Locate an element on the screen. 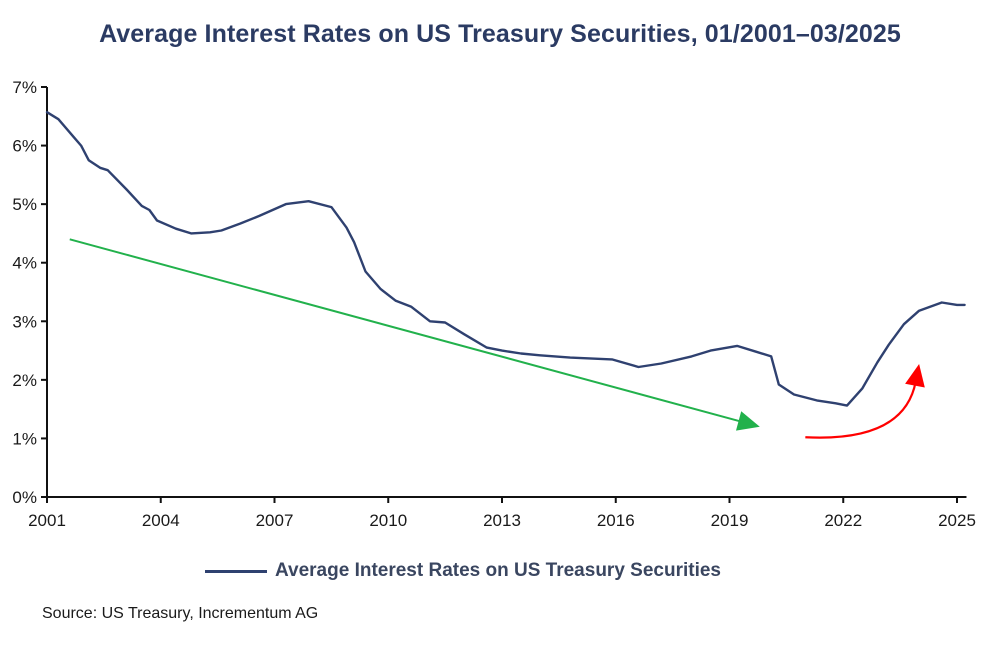 The height and width of the screenshot is (665, 1000). y-tick-label: 2% is located at coordinates (24, 380).